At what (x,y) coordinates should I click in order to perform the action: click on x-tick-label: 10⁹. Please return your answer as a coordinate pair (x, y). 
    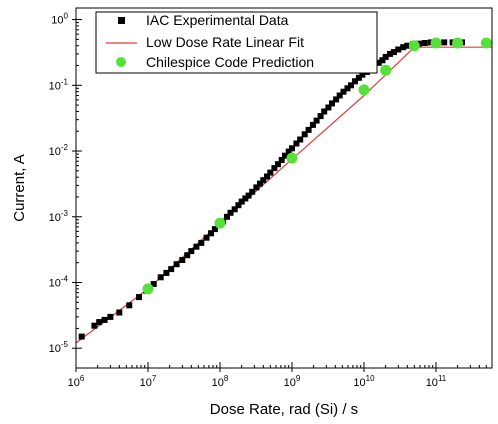
    Looking at the image, I should click on (292, 381).